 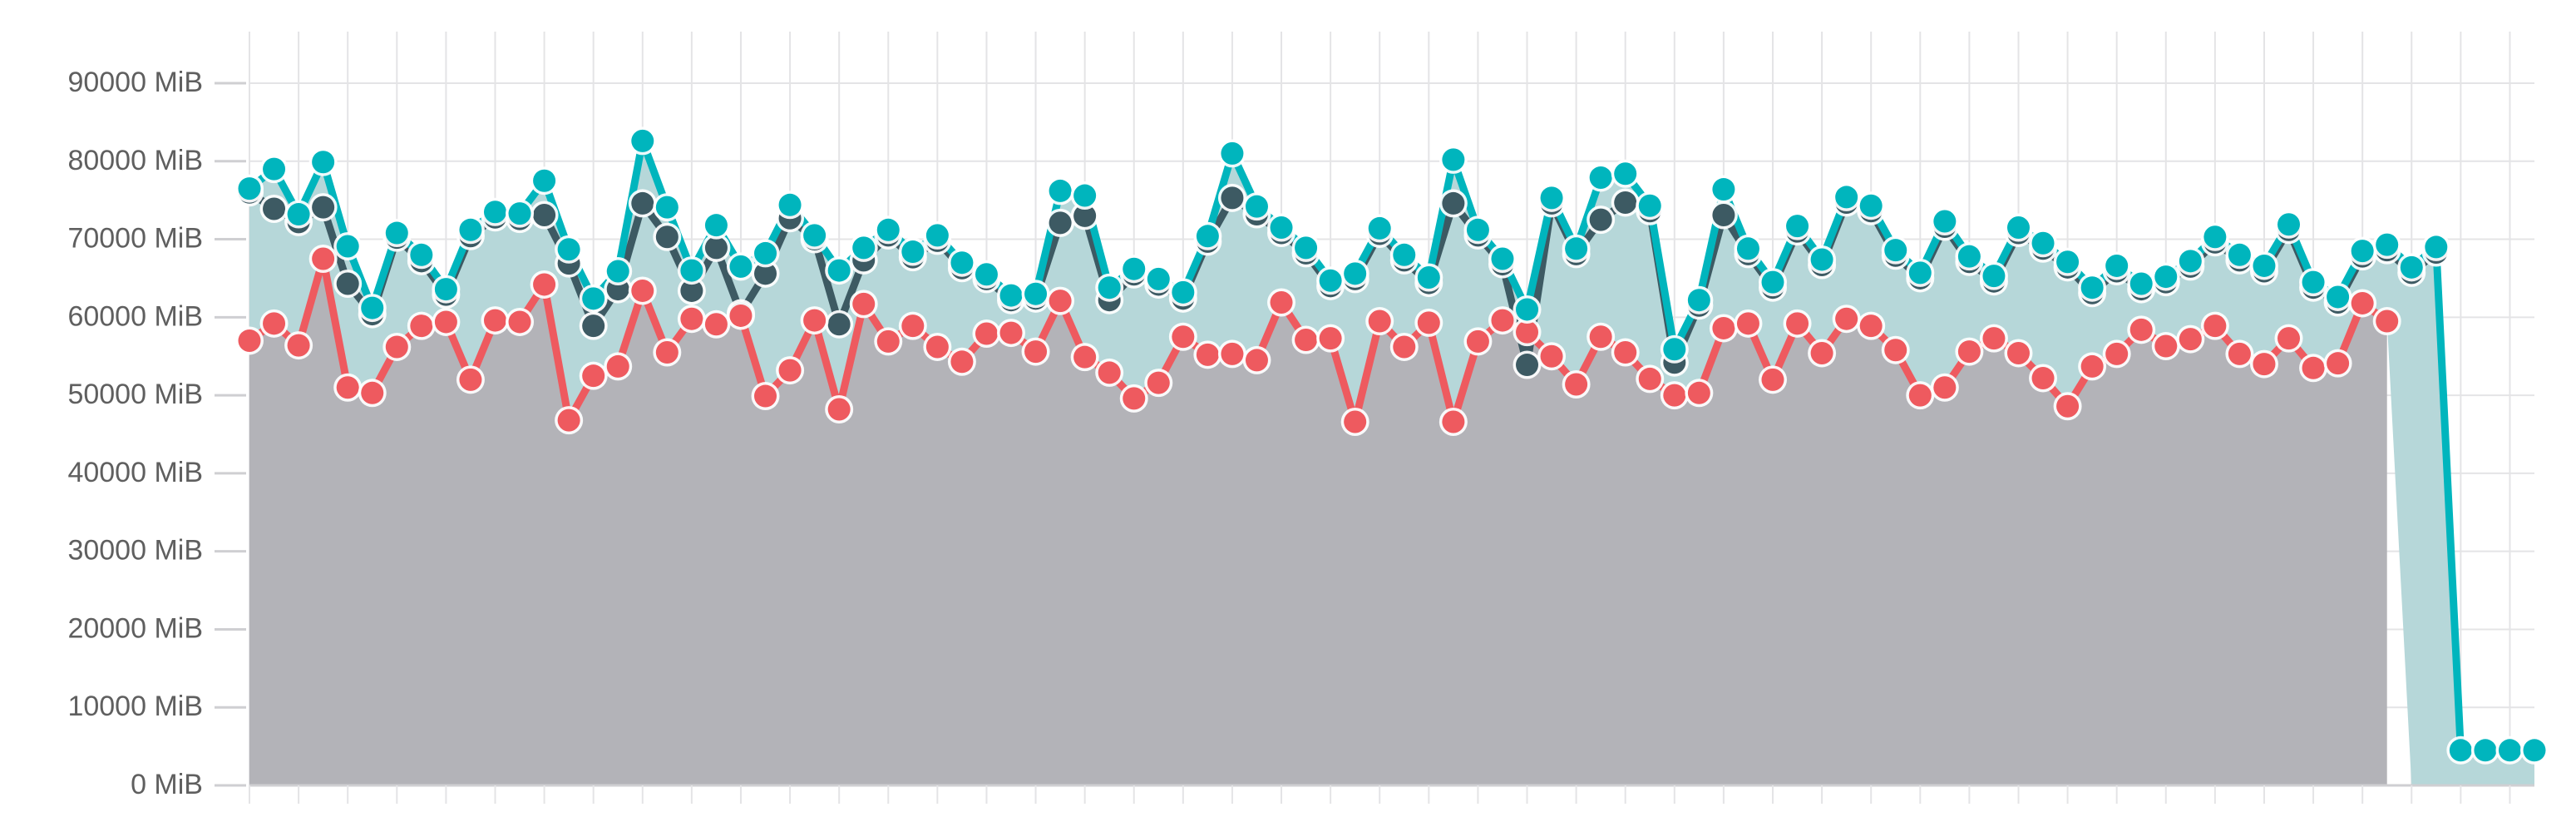 What do you see at coordinates (135, 551) in the screenshot?
I see `y-axis-label: 30000 MiB` at bounding box center [135, 551].